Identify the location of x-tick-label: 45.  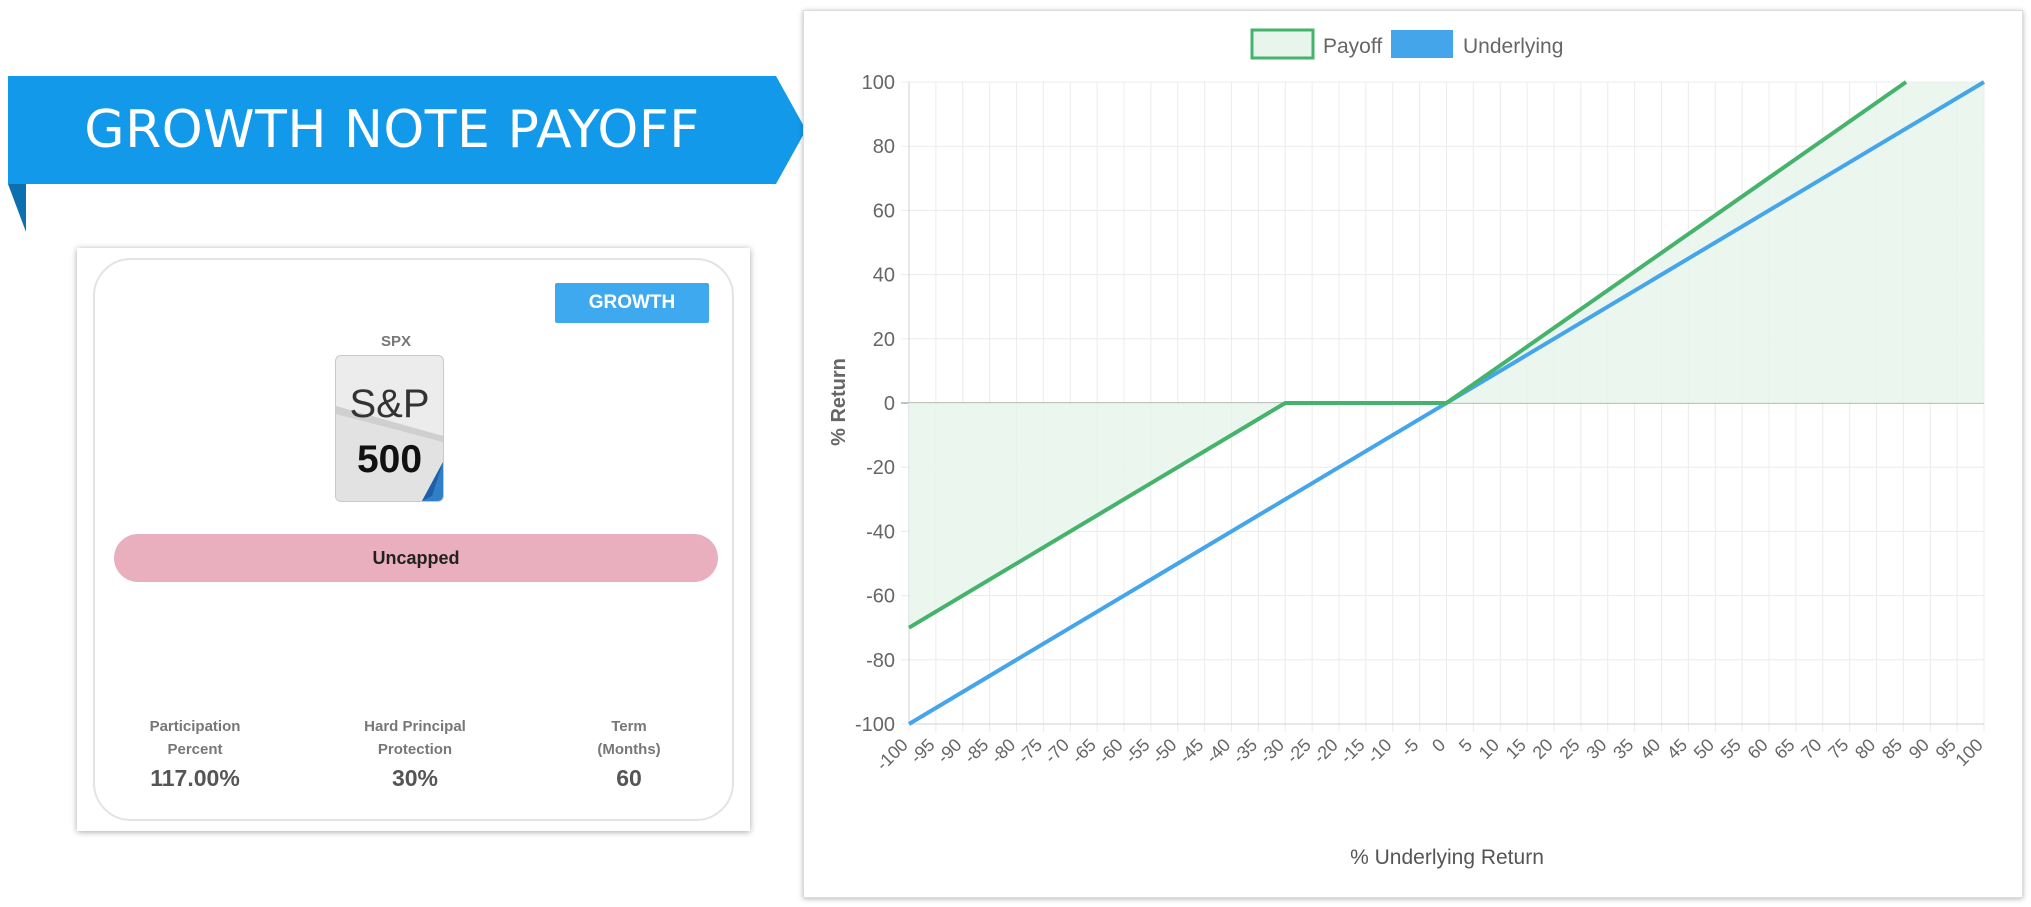
(1677, 749).